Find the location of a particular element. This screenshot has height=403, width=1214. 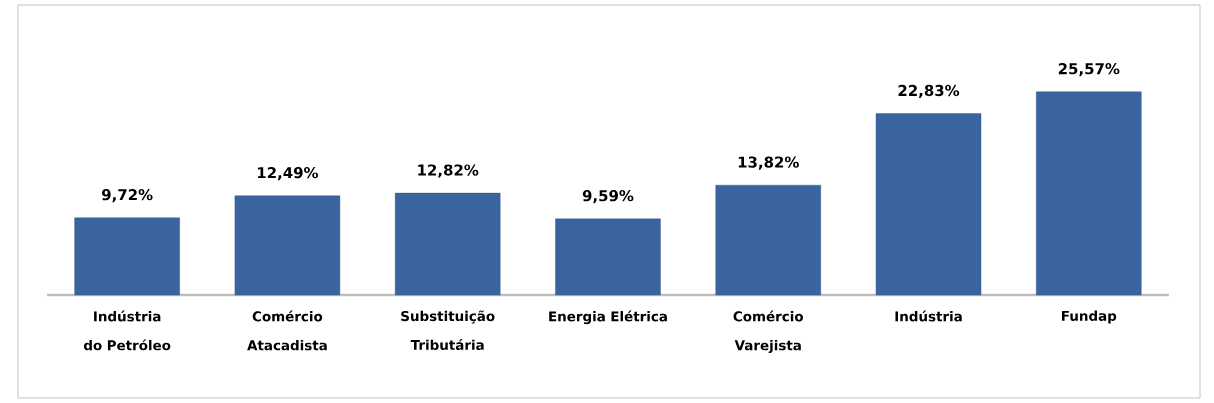

category-label: Indústria do Petróleo is located at coordinates (127, 330).